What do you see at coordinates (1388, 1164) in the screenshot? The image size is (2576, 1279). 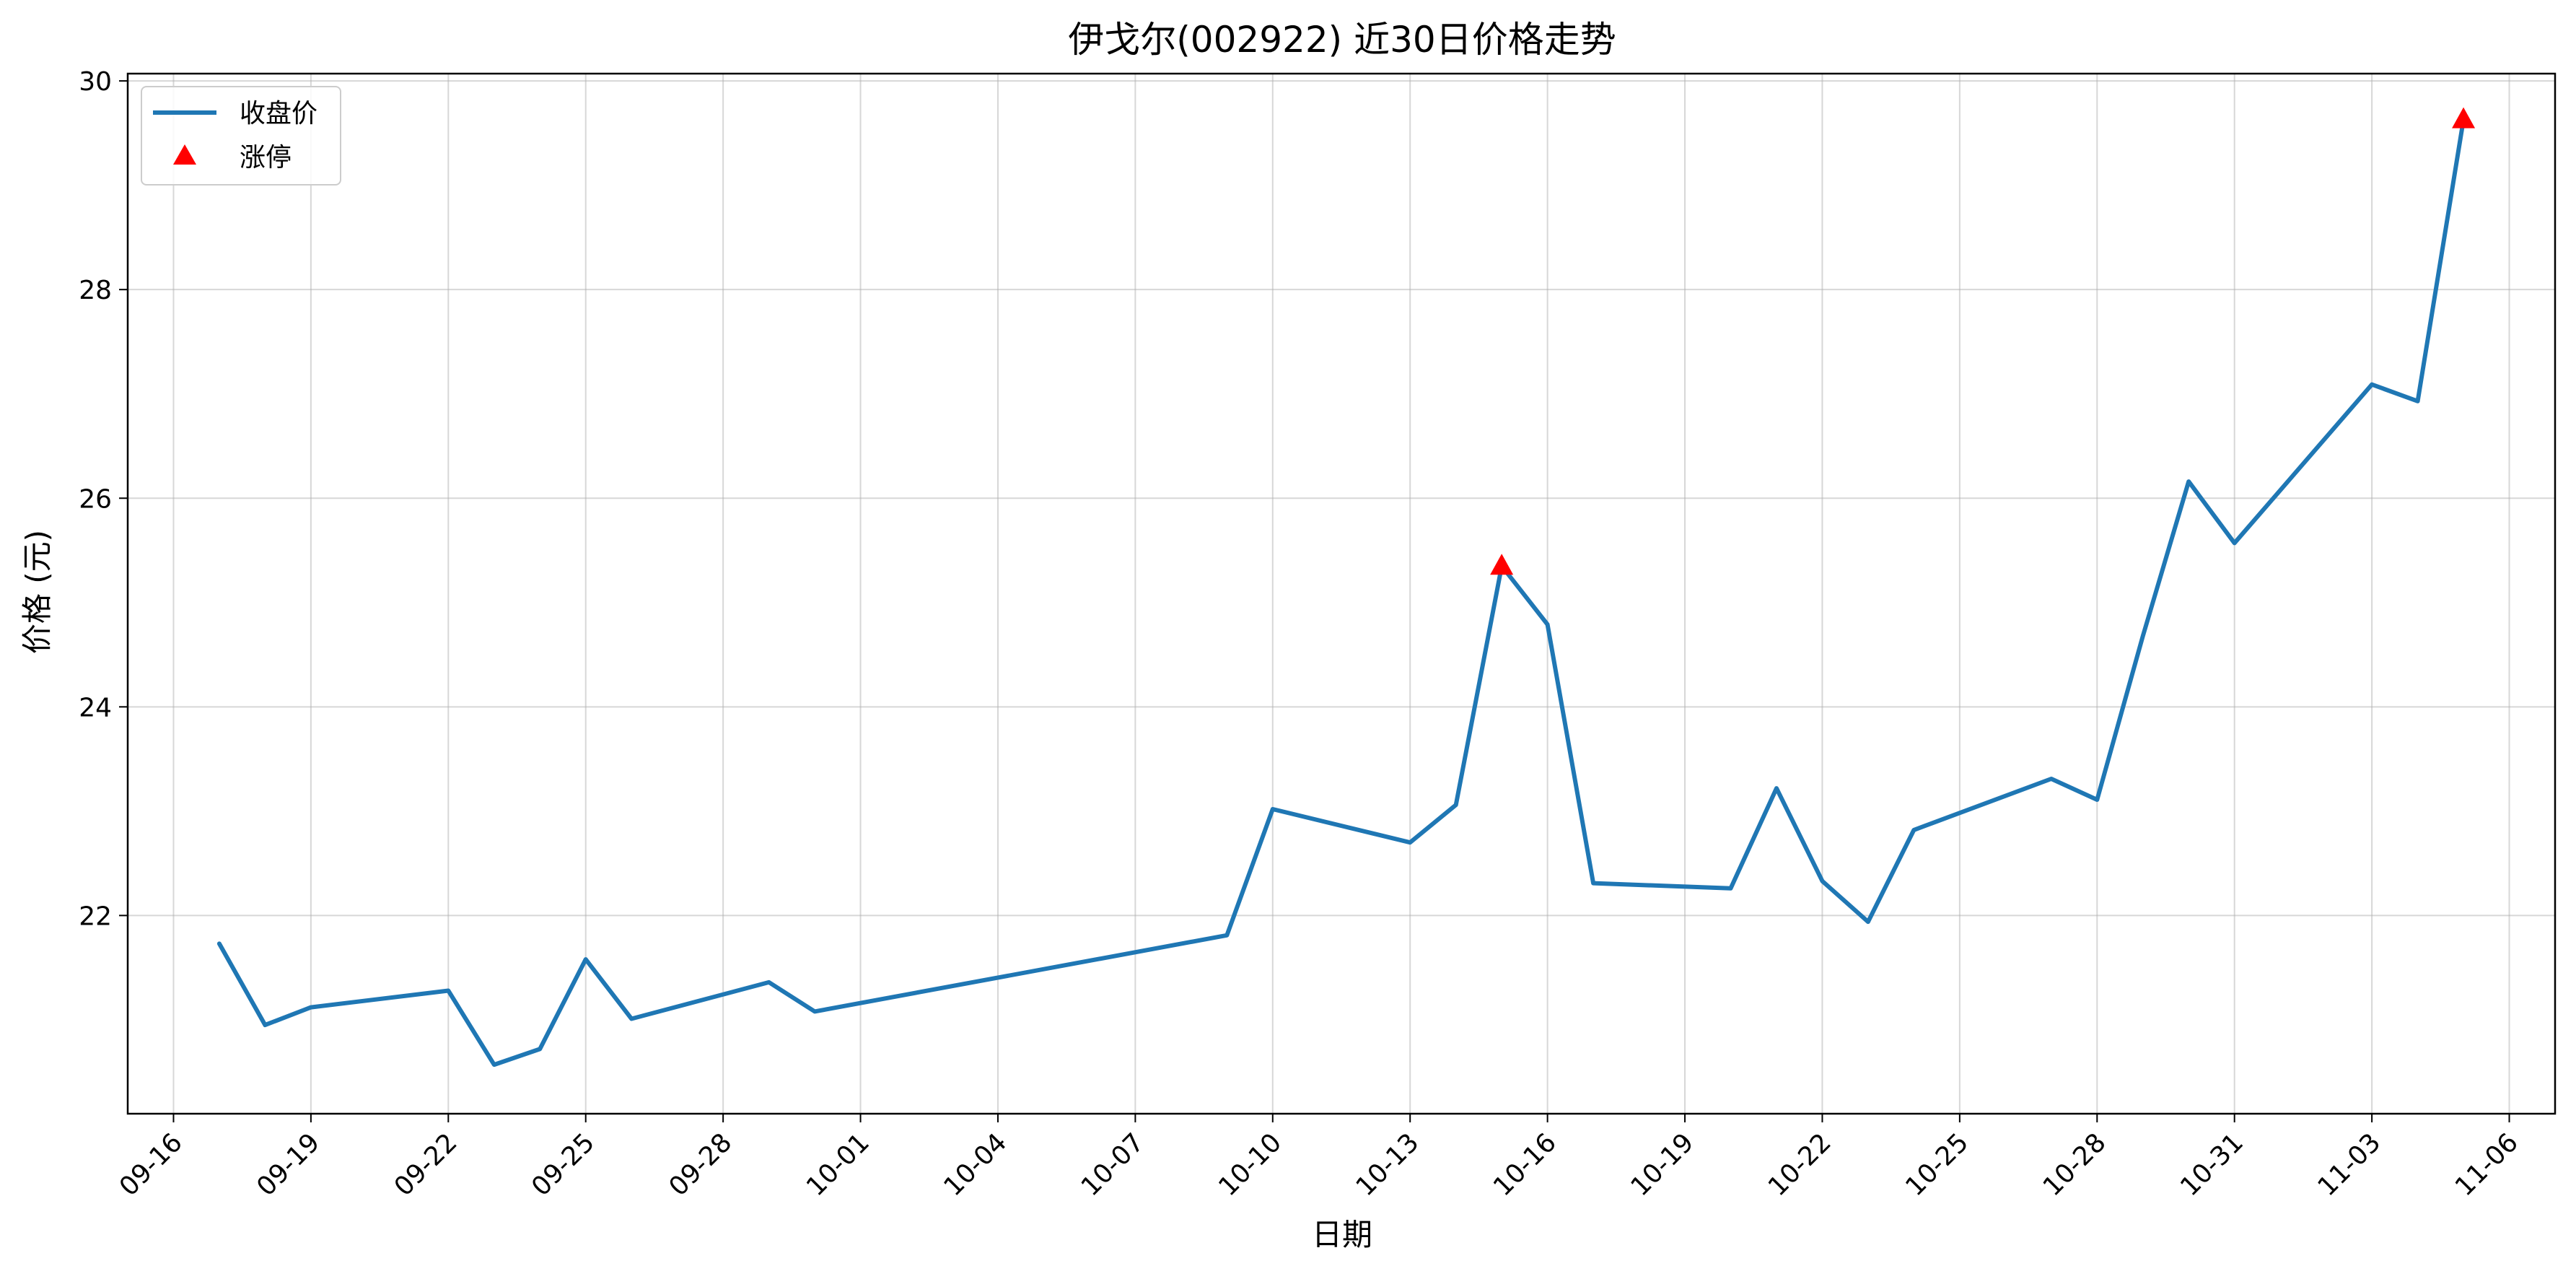 I see `x-tick-label: 10-13` at bounding box center [1388, 1164].